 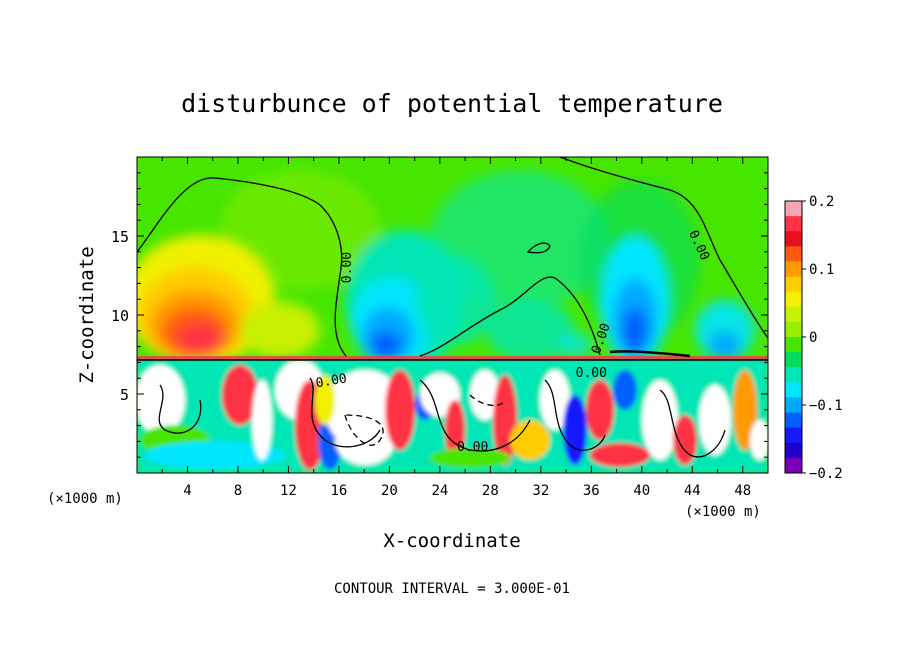 What do you see at coordinates (389, 491) in the screenshot?
I see `x-tick-label: 20` at bounding box center [389, 491].